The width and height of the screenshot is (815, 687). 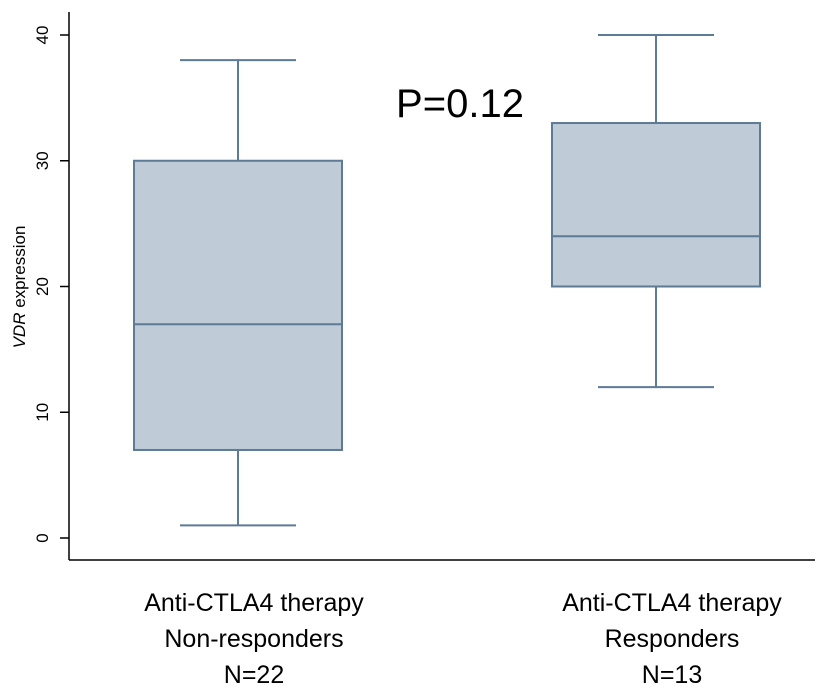 What do you see at coordinates (254, 603) in the screenshot?
I see `category-label-1-line-1: Anti-CTLA4 therapy` at bounding box center [254, 603].